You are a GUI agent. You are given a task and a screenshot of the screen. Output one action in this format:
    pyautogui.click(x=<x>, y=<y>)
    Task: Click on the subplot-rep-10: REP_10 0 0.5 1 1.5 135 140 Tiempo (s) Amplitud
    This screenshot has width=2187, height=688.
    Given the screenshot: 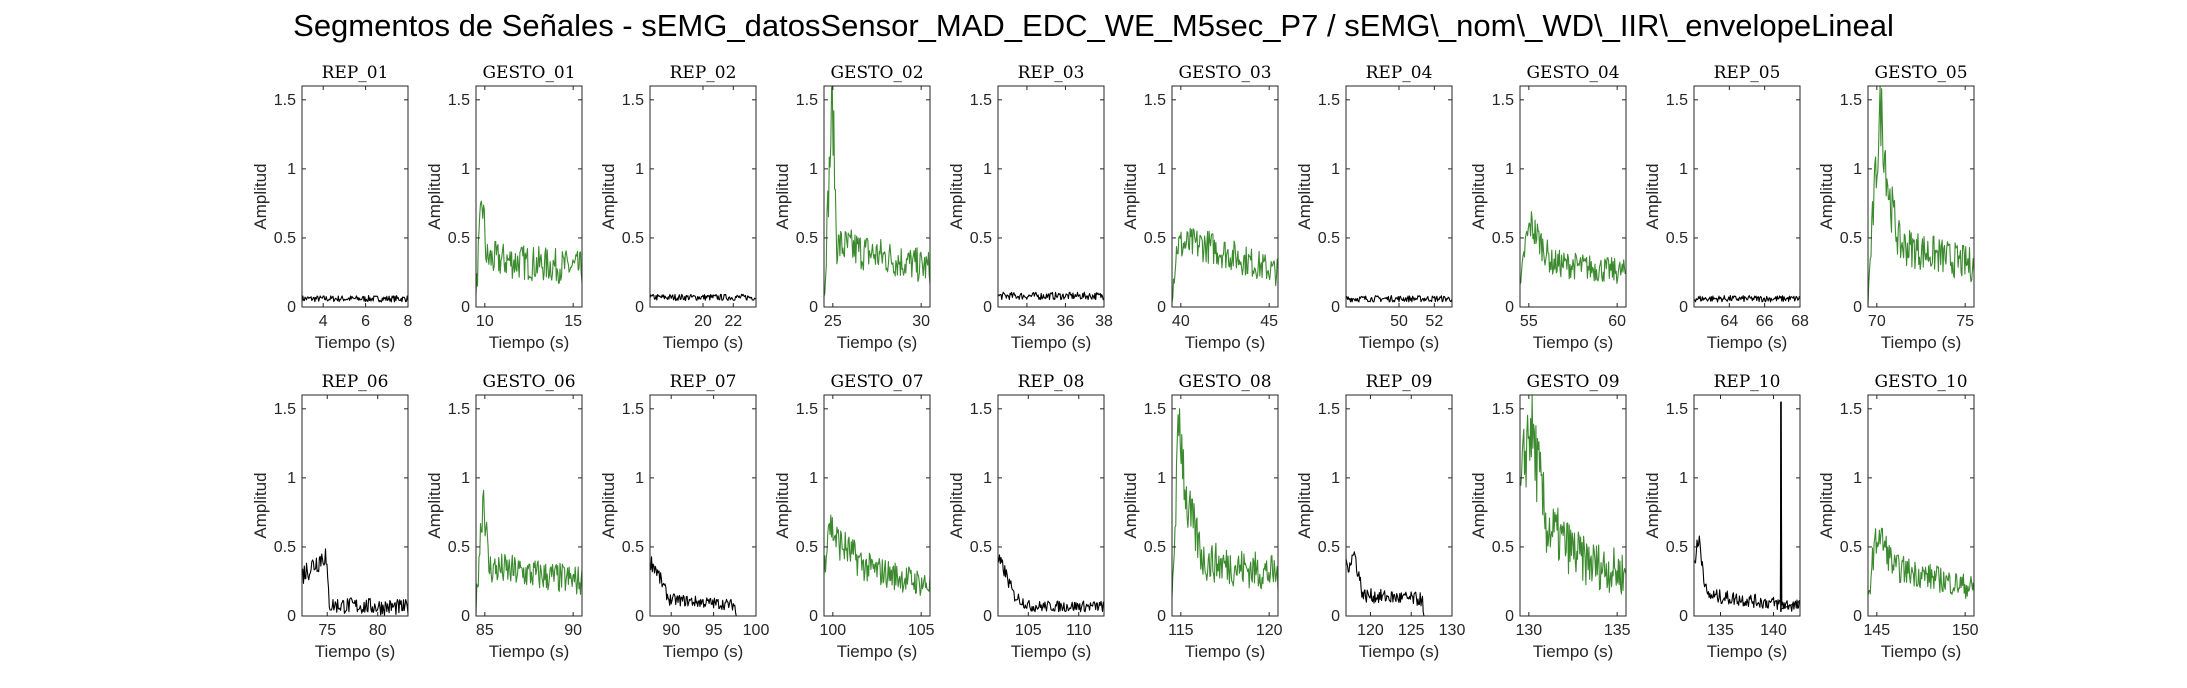 What is the action you would take?
    pyautogui.click(x=1722, y=516)
    